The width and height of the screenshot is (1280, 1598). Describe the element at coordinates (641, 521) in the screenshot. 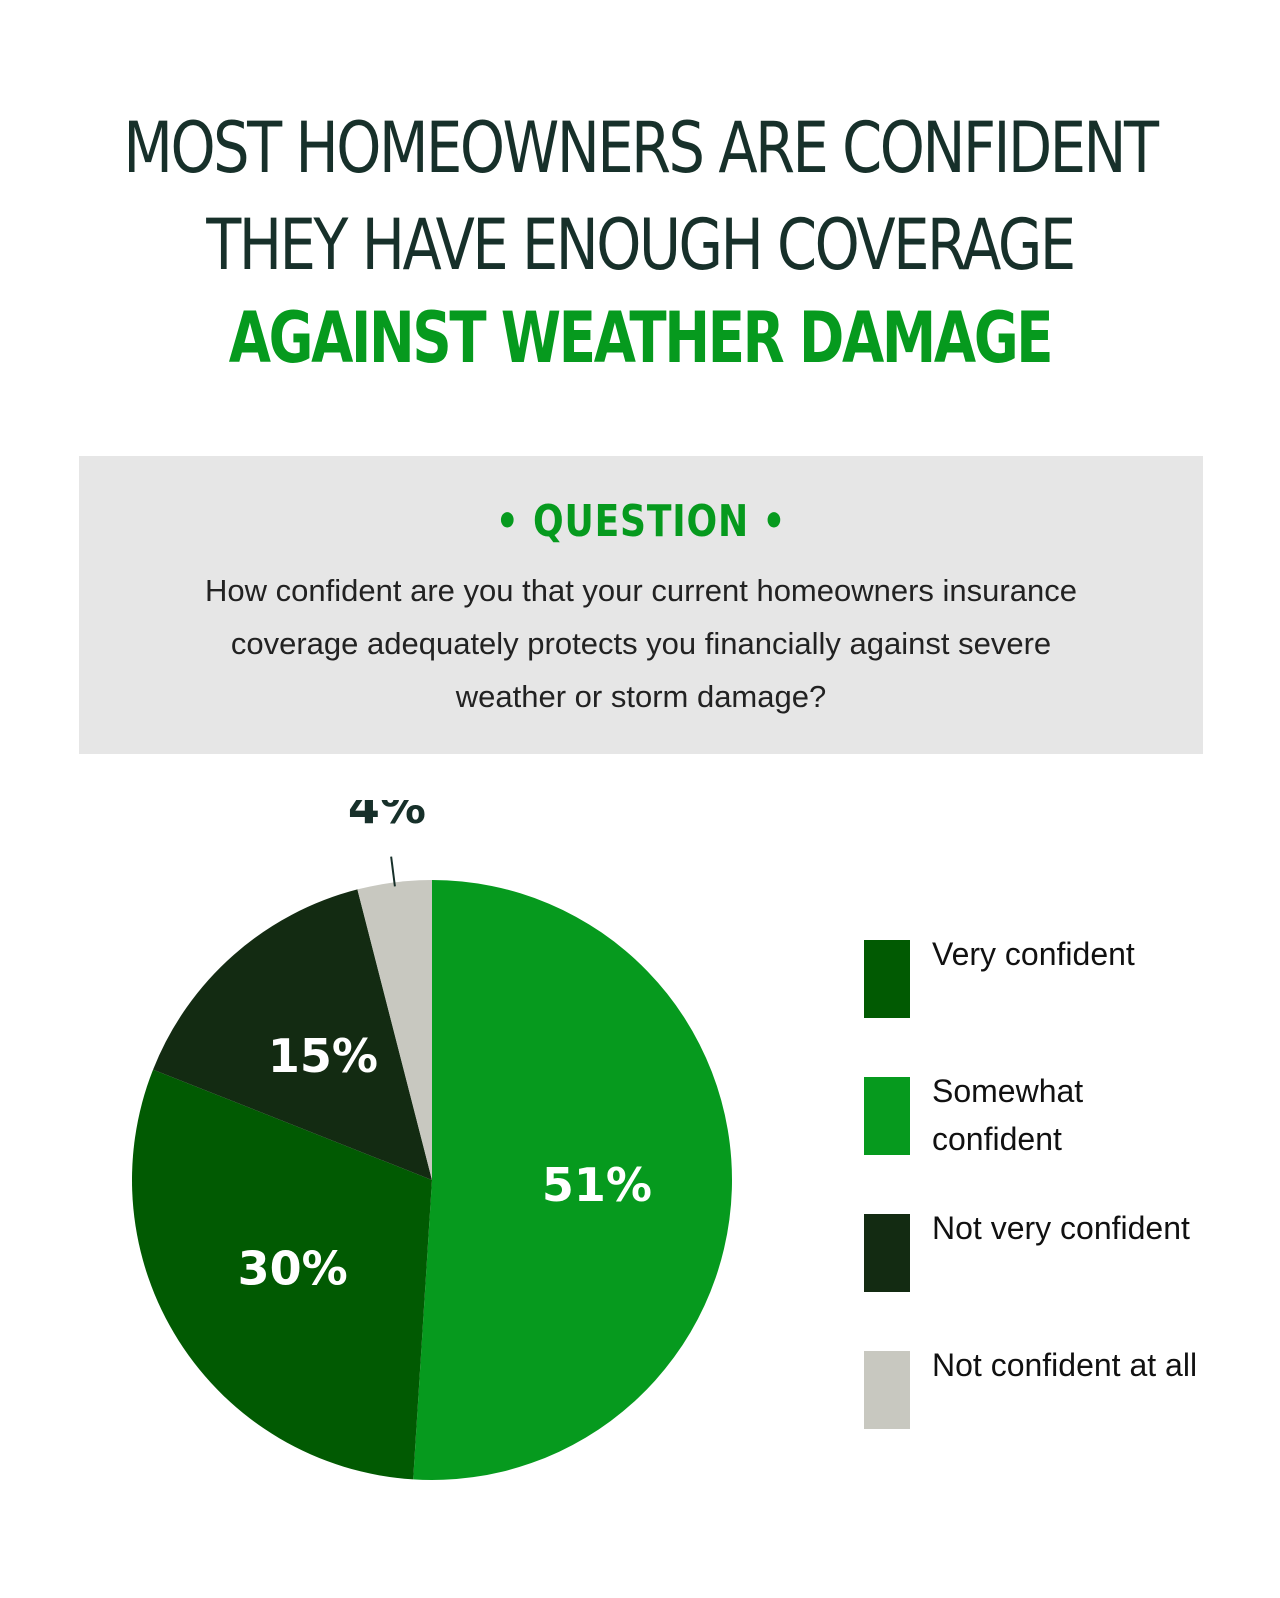

I see `question-label: • QUESTION •` at that location.